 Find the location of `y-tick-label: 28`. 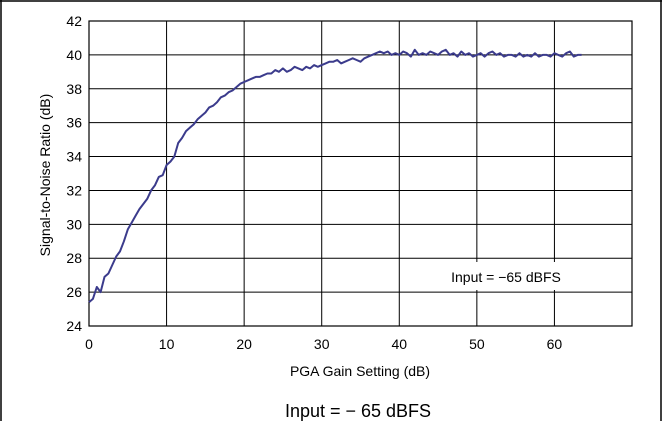

y-tick-label: 28 is located at coordinates (74, 258).